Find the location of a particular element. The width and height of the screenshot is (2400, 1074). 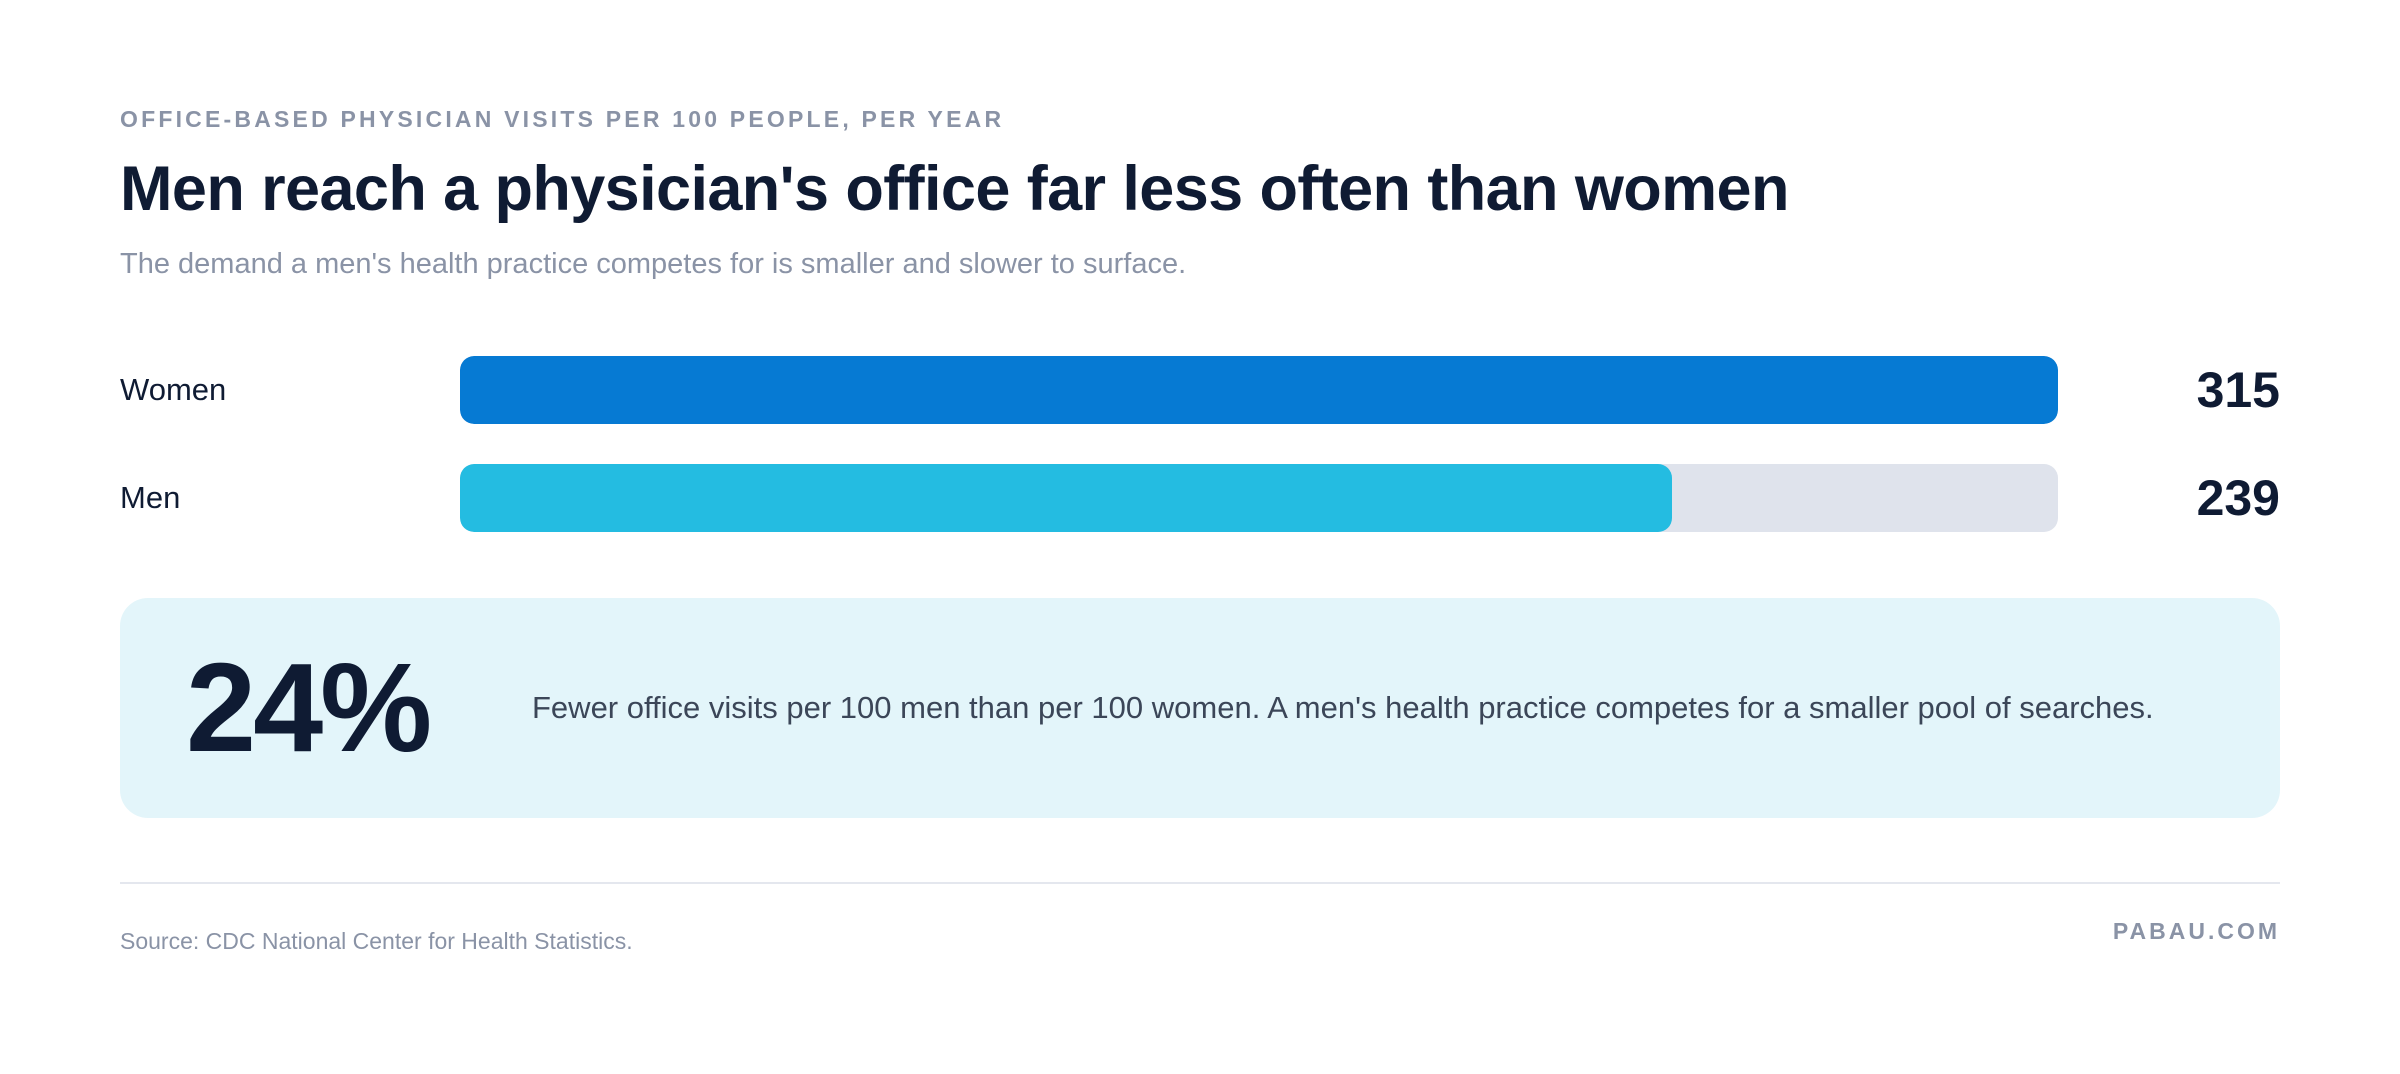

bar-row-men: Men 239 is located at coordinates (1200, 498).